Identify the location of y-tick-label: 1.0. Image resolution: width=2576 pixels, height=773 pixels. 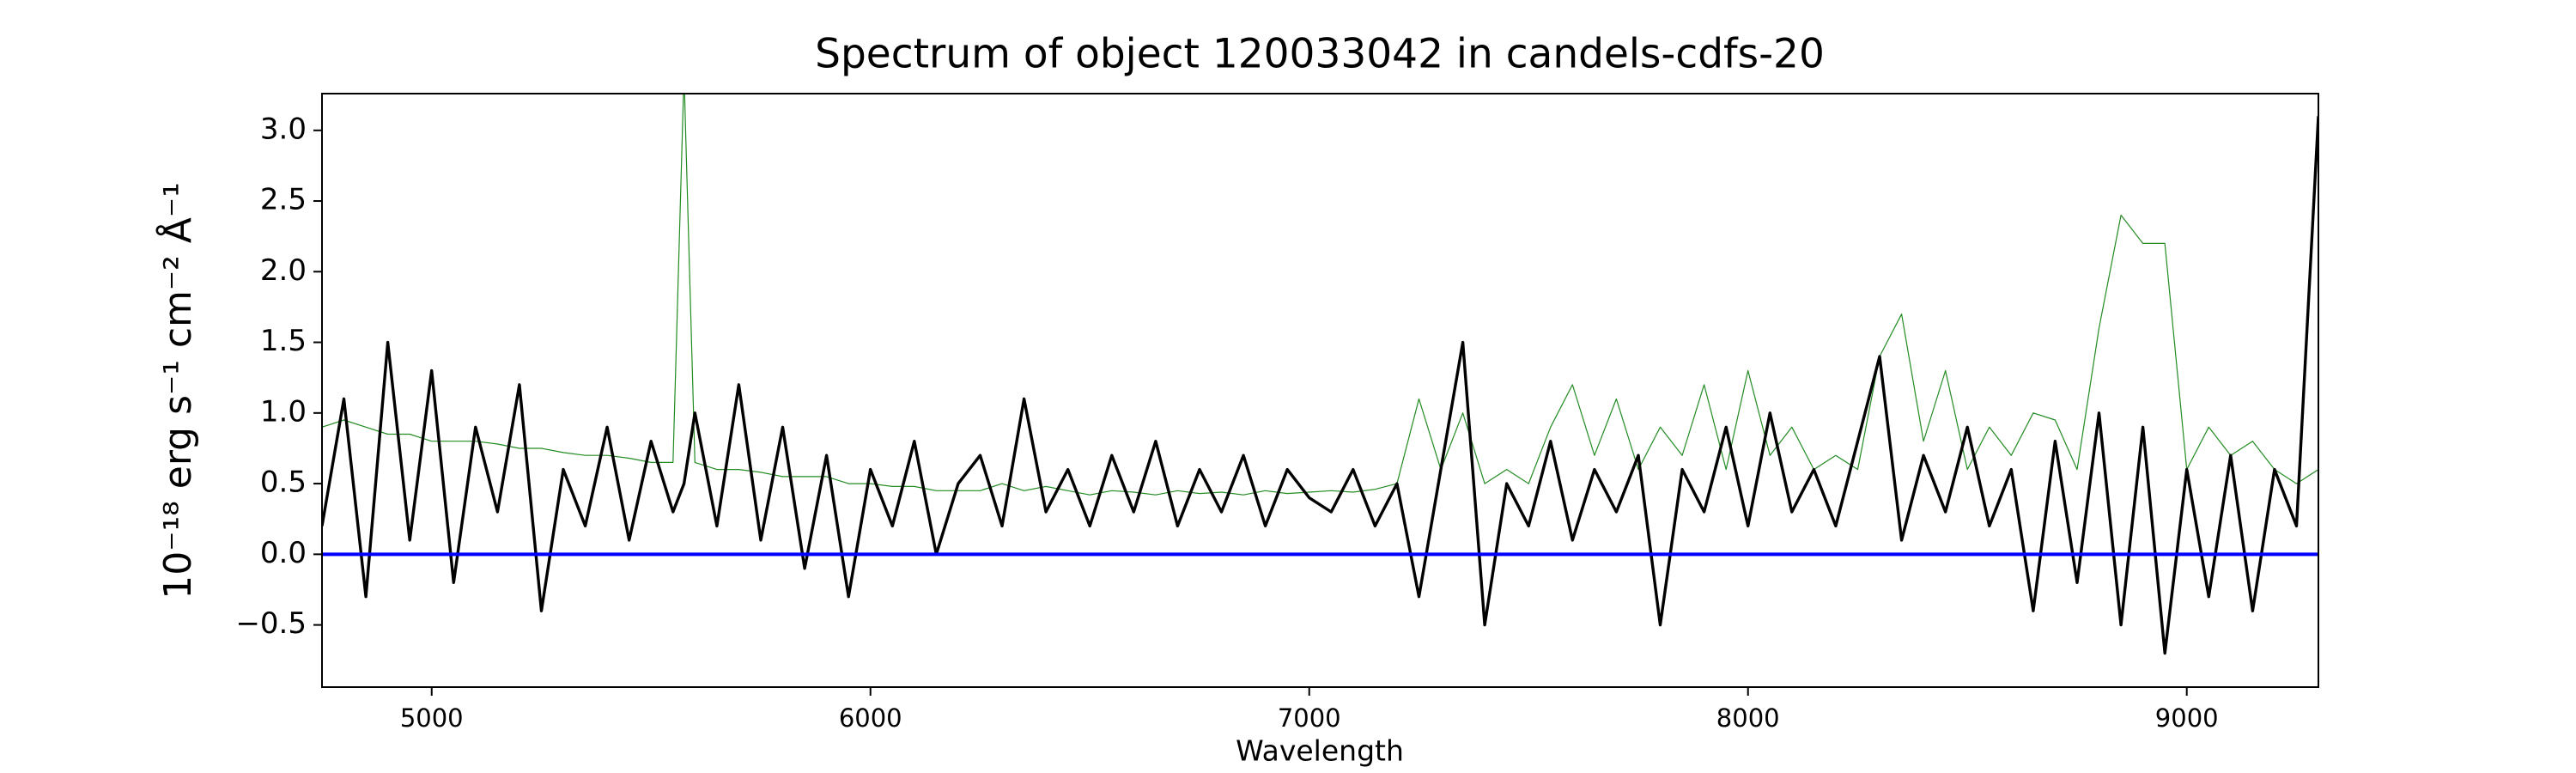
(283, 411).